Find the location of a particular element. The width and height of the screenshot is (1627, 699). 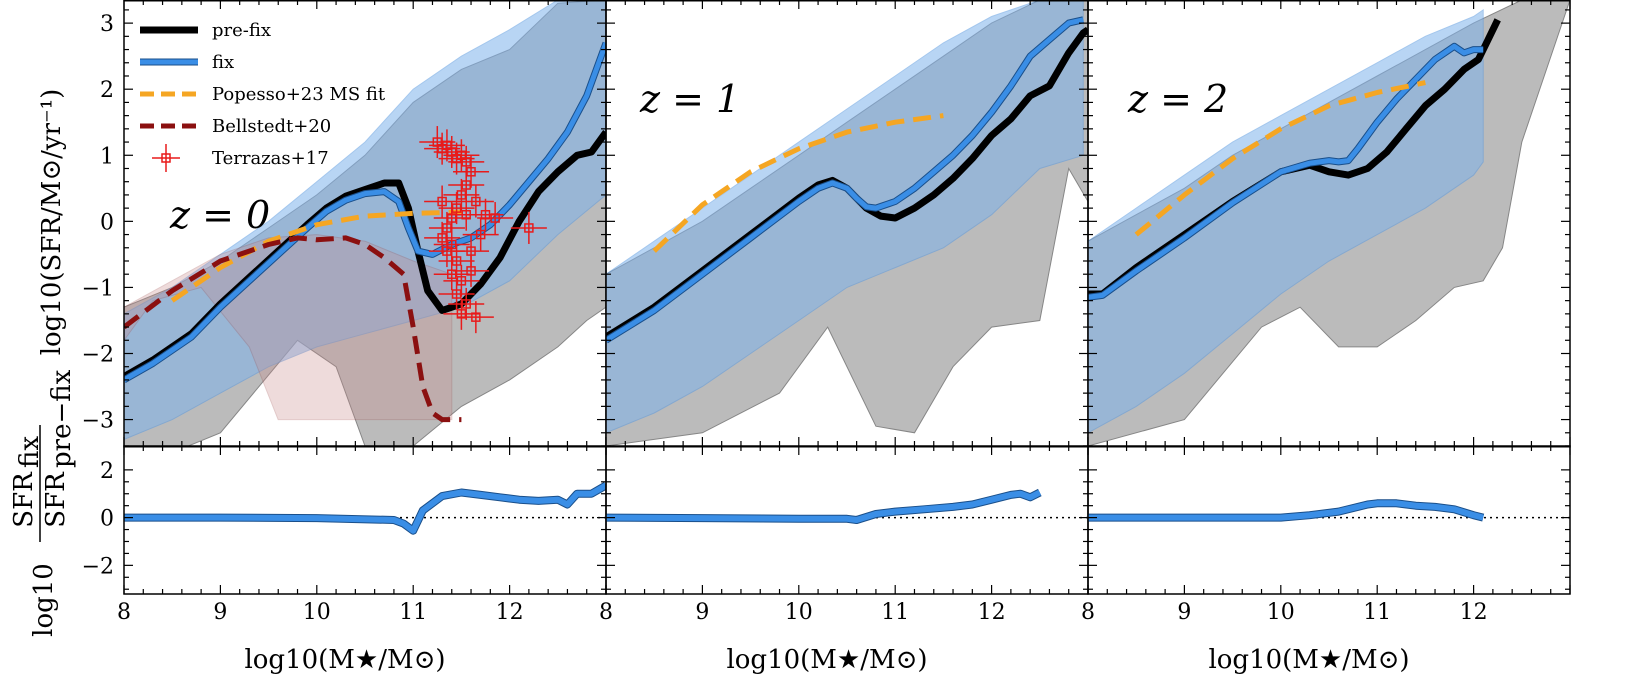

legend-label: pre-fix is located at coordinates (241, 30).